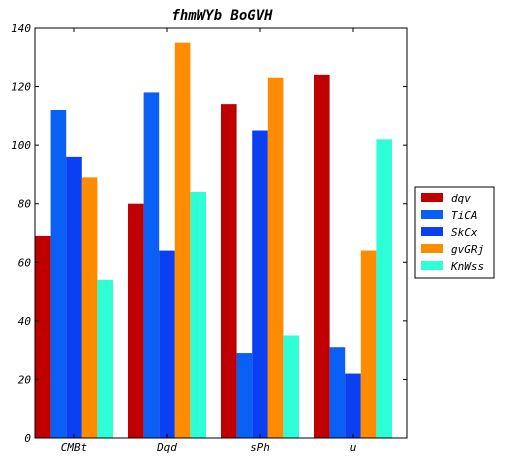  I want to click on y-tick-label: 120, so click(21, 87).